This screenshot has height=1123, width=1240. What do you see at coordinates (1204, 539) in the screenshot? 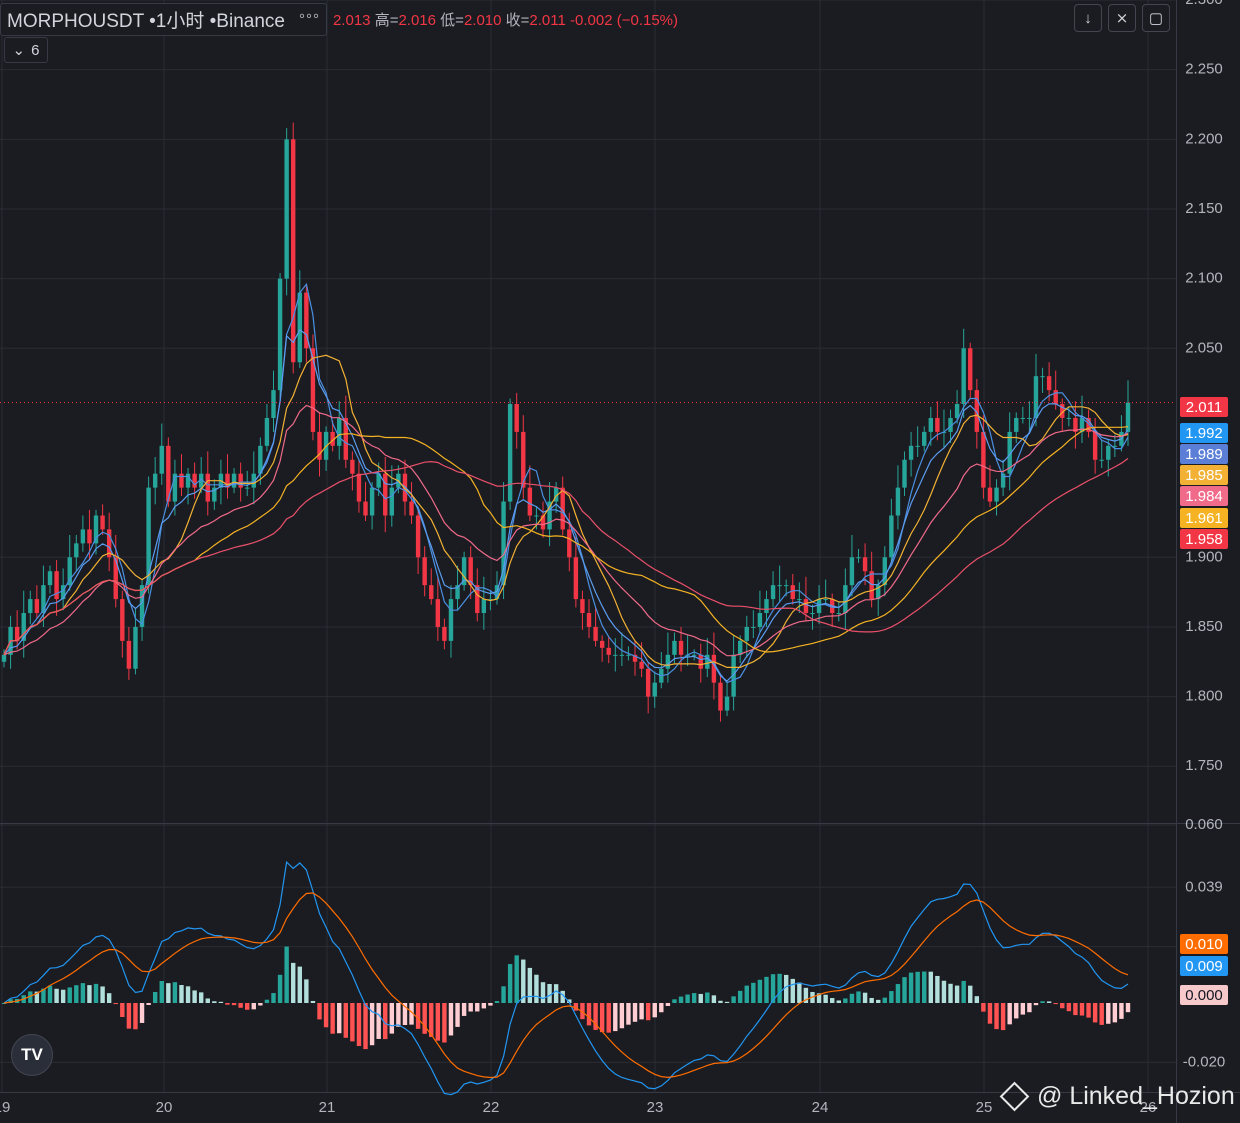
I see `price-badge-label: 1.958` at bounding box center [1204, 539].